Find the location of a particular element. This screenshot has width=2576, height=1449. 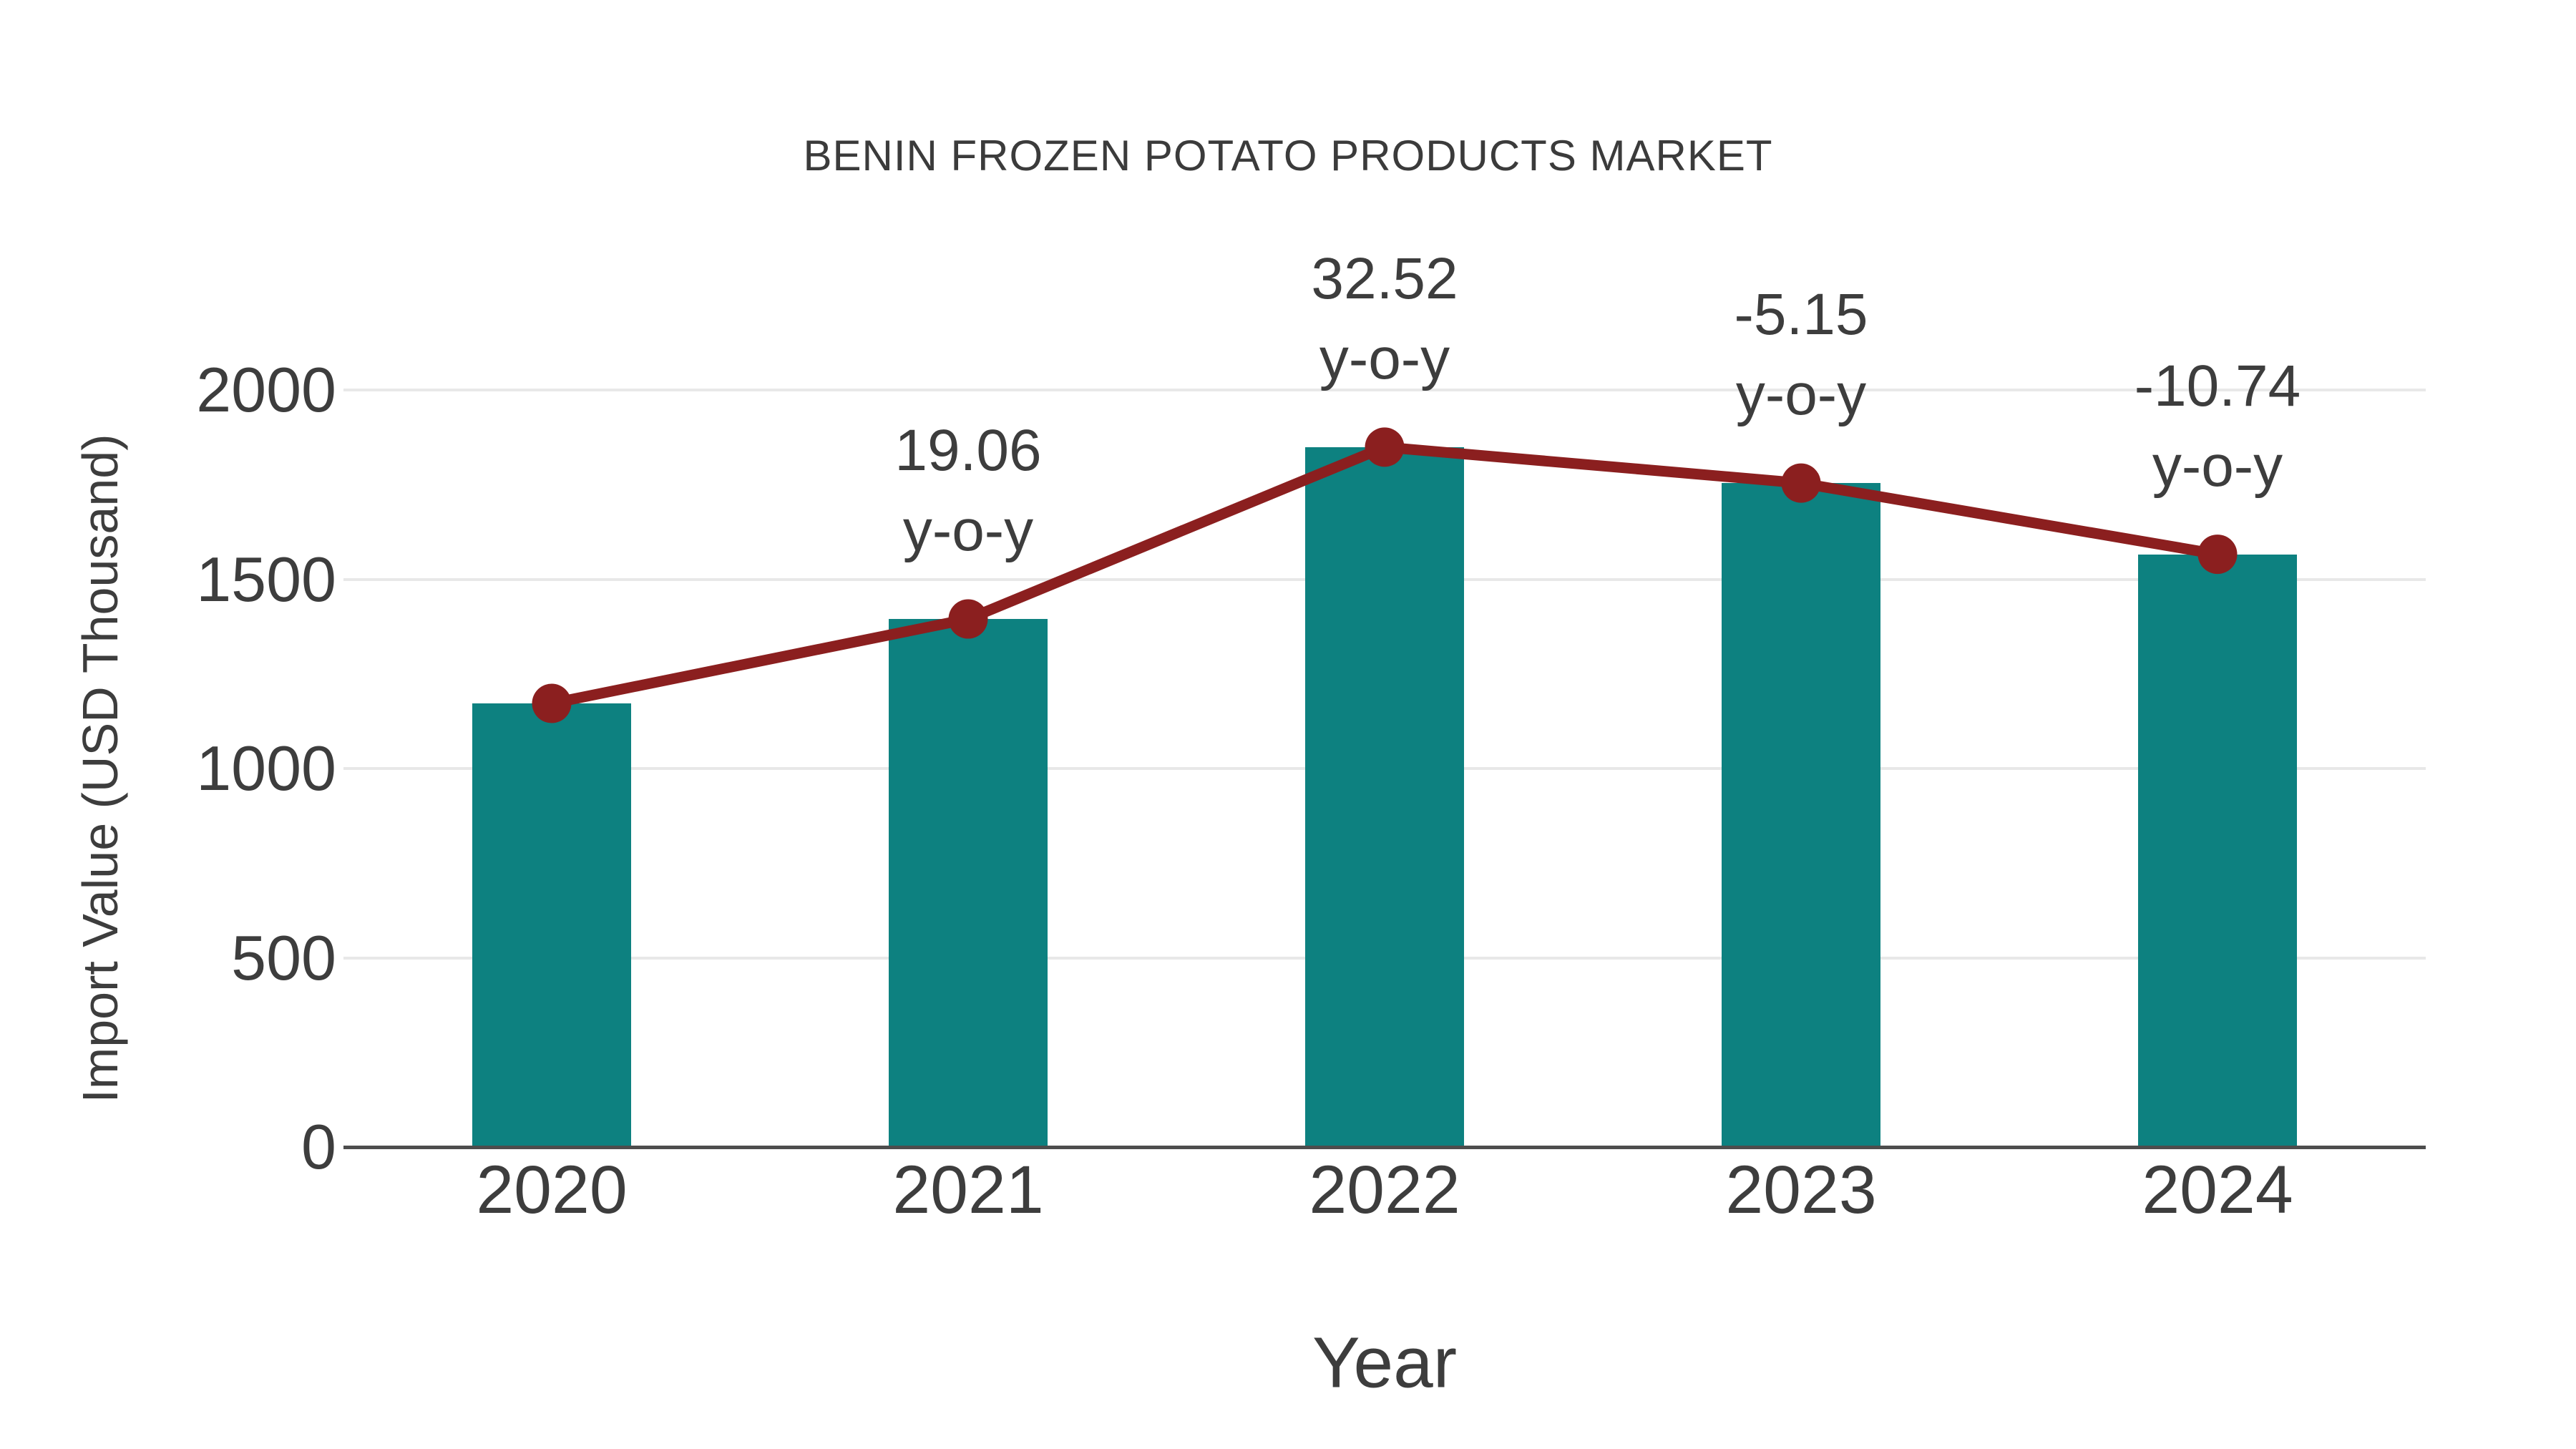

x-tick-label-2022: 2022 is located at coordinates (1384, 1190).